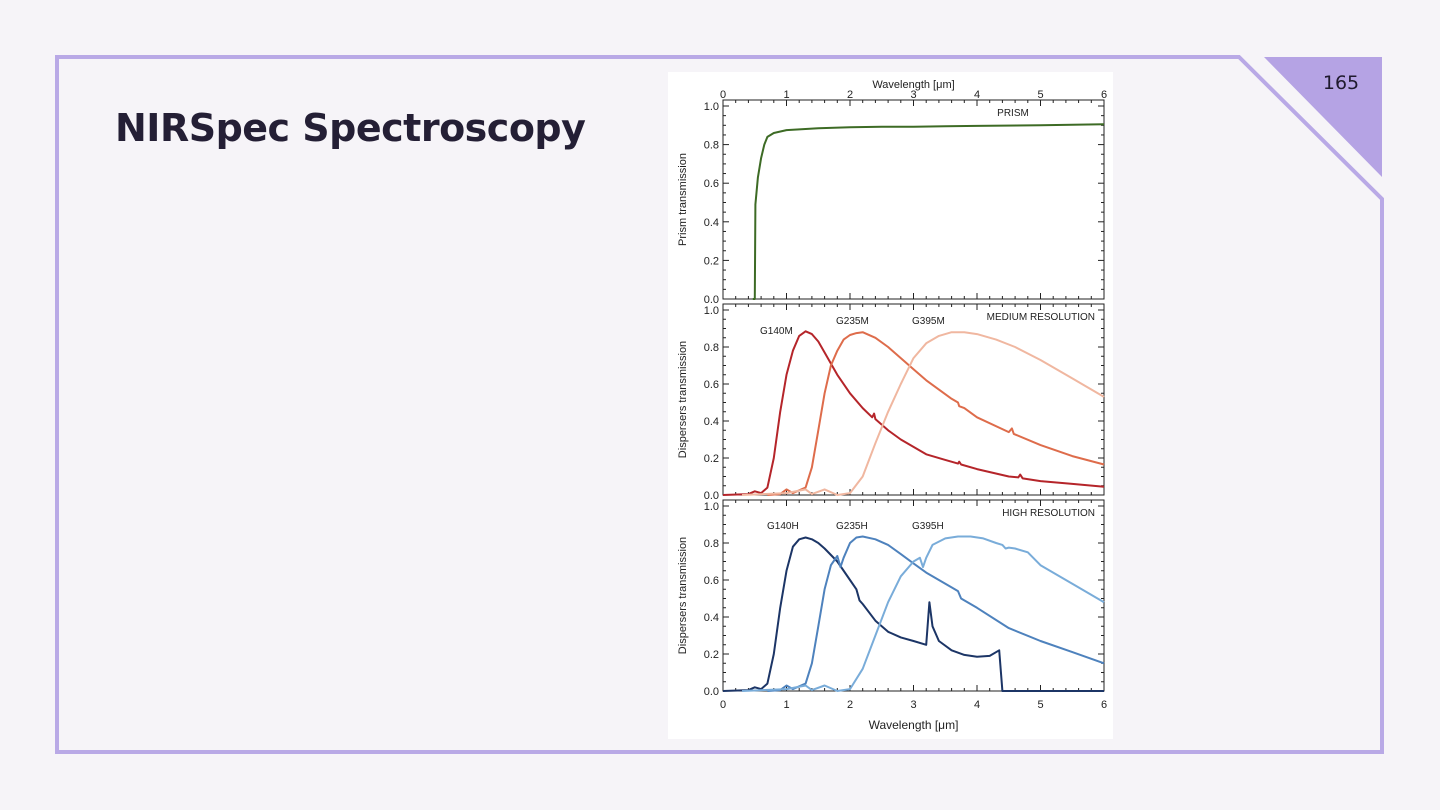  I want to click on x-tick-label-top: 3, so click(913, 95).